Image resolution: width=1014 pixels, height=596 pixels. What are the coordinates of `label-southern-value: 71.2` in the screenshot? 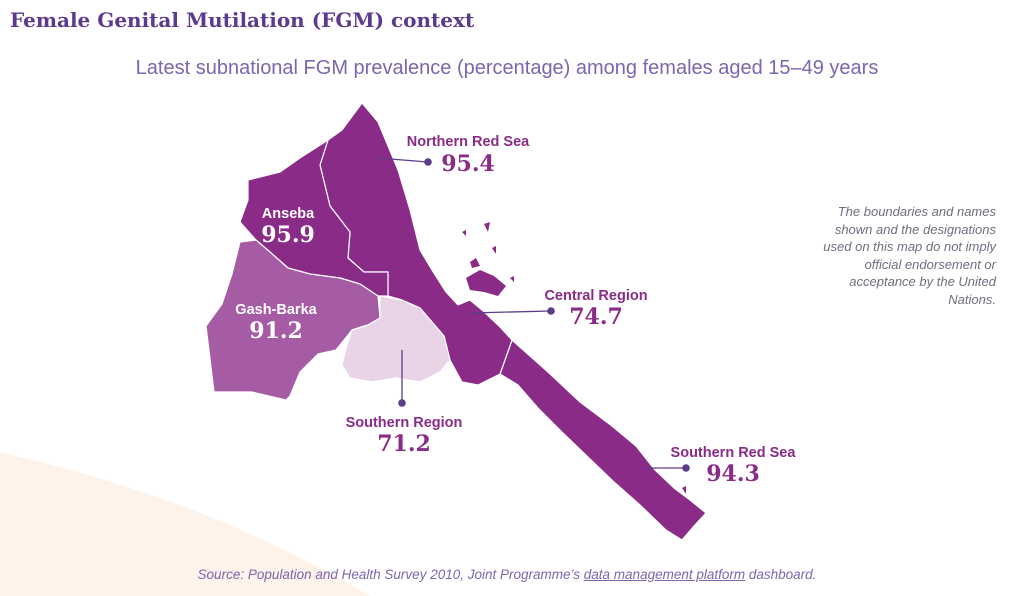 It's located at (404, 444).